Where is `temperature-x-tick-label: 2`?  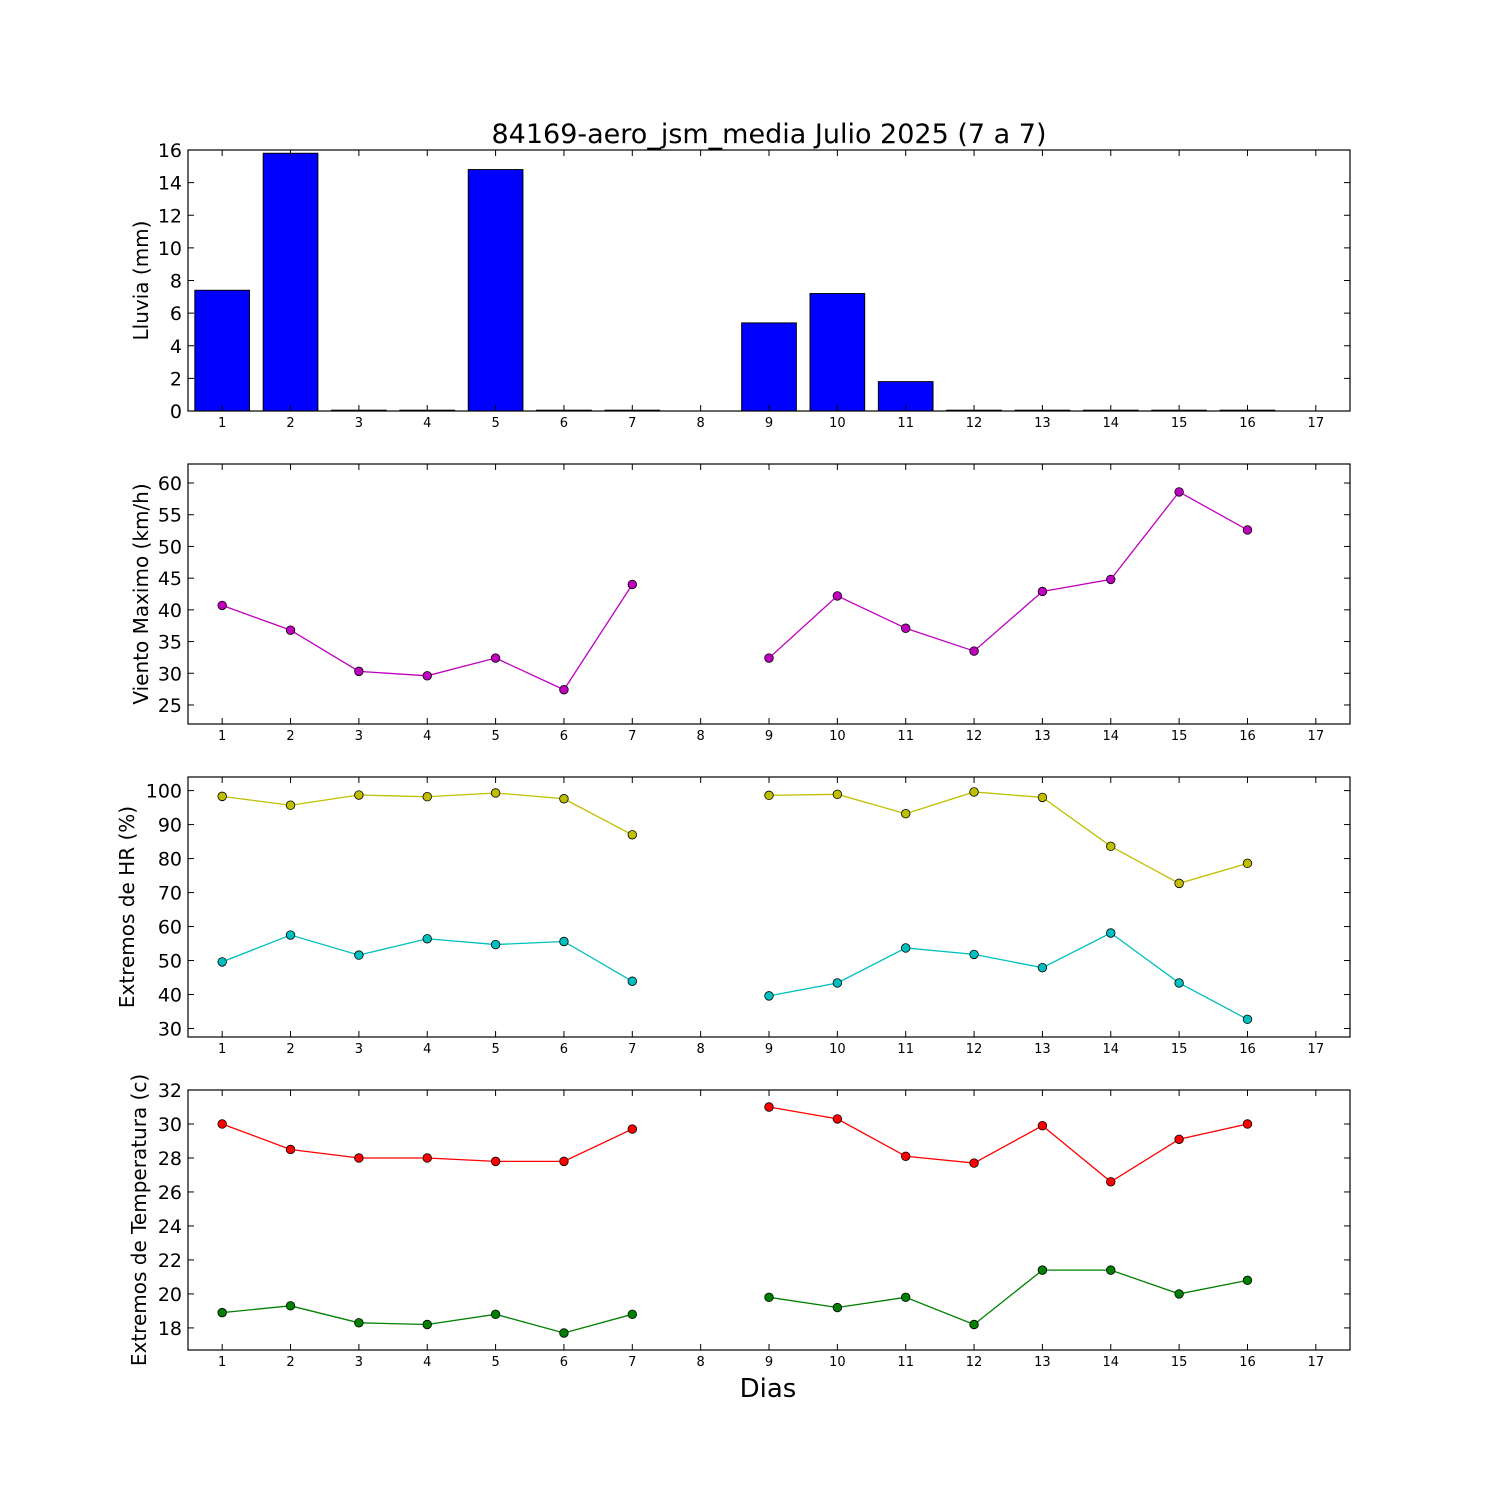
temperature-x-tick-label: 2 is located at coordinates (290, 1362).